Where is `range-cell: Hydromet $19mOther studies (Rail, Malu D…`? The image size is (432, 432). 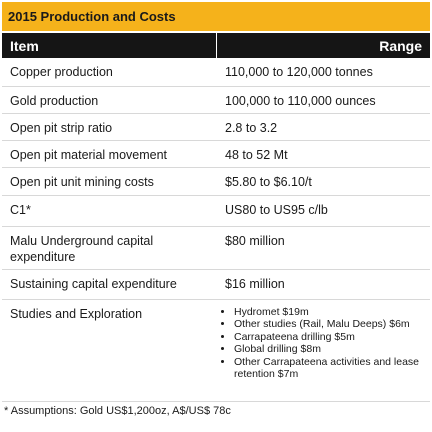 range-cell: Hydromet $19mOther studies (Rail, Malu D… is located at coordinates (323, 350).